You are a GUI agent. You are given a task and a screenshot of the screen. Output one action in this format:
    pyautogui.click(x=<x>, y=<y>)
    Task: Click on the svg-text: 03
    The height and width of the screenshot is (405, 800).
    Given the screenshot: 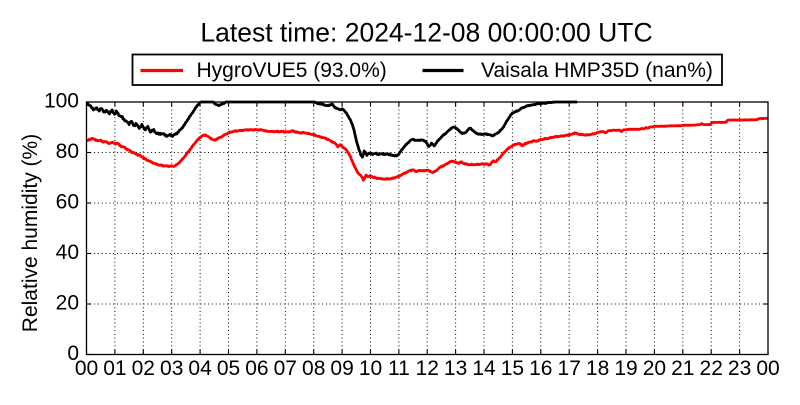 What is the action you would take?
    pyautogui.click(x=171, y=368)
    